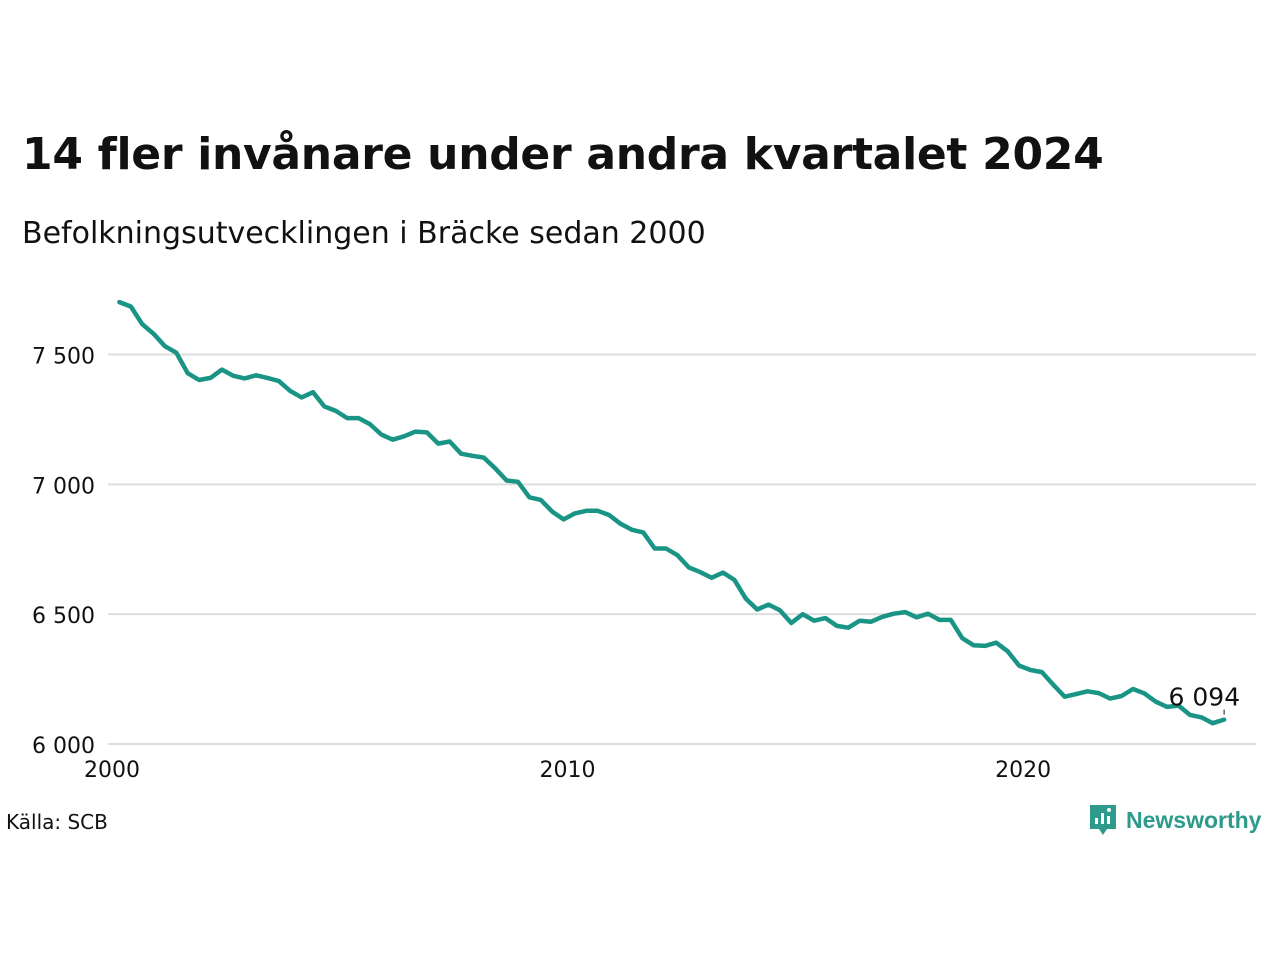 The image size is (1280, 960). Describe the element at coordinates (63, 746) in the screenshot. I see `y-tick-label: 6 000` at that location.